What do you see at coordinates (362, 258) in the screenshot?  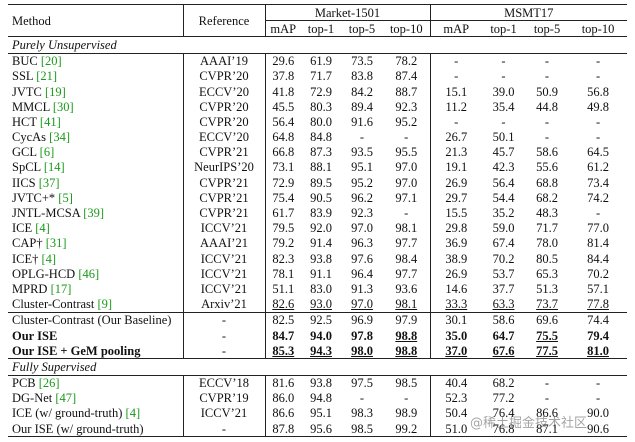 I see `value: 97.6` at bounding box center [362, 258].